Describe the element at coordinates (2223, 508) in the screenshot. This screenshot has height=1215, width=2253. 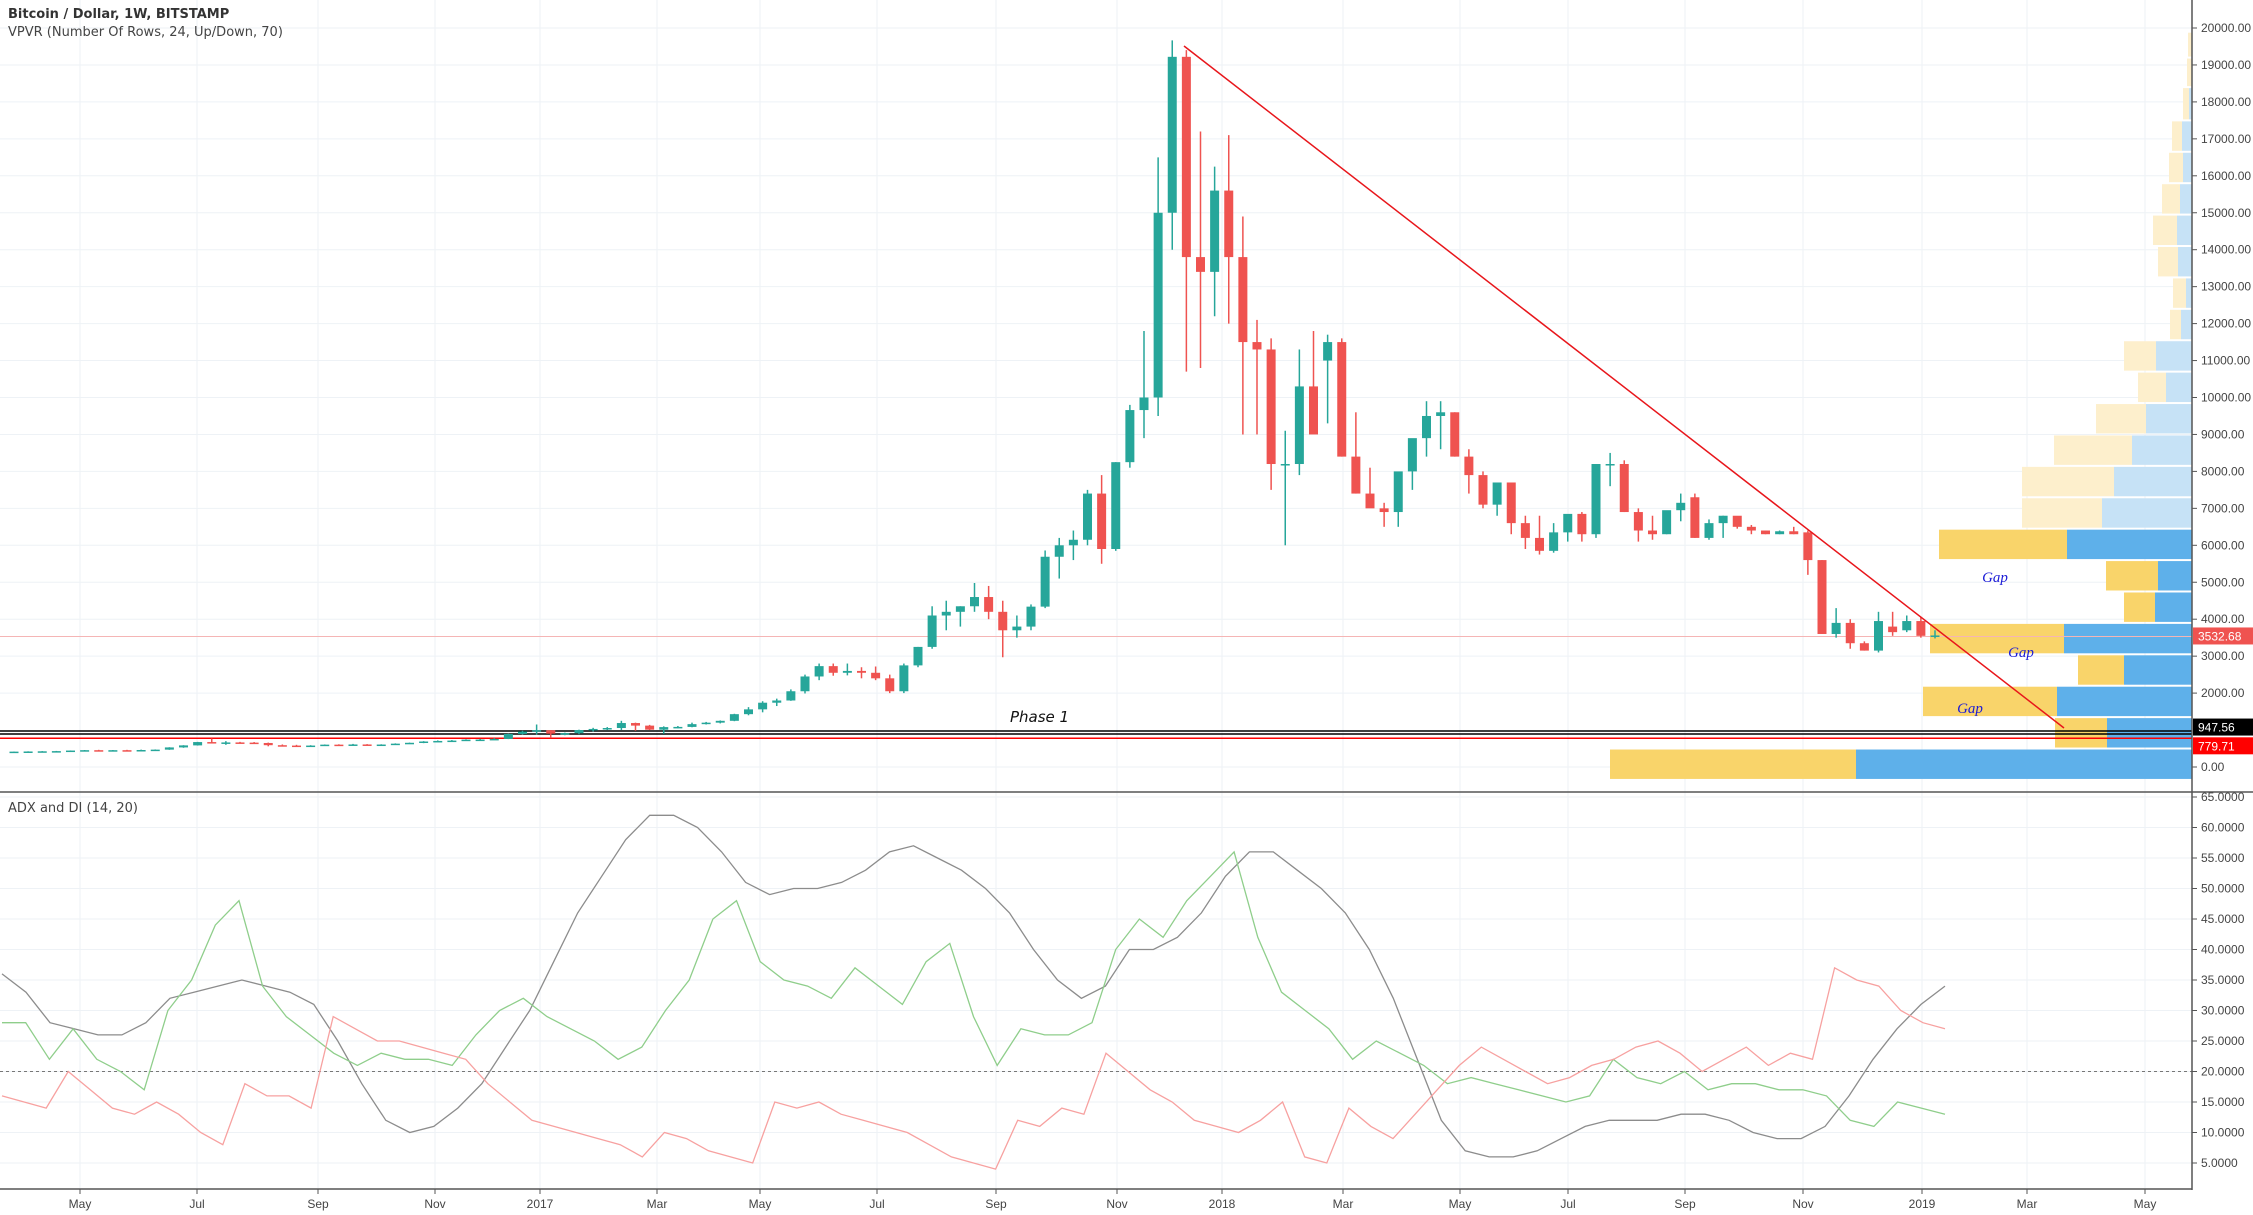
I see `price-tick-label: 7000.00` at that location.